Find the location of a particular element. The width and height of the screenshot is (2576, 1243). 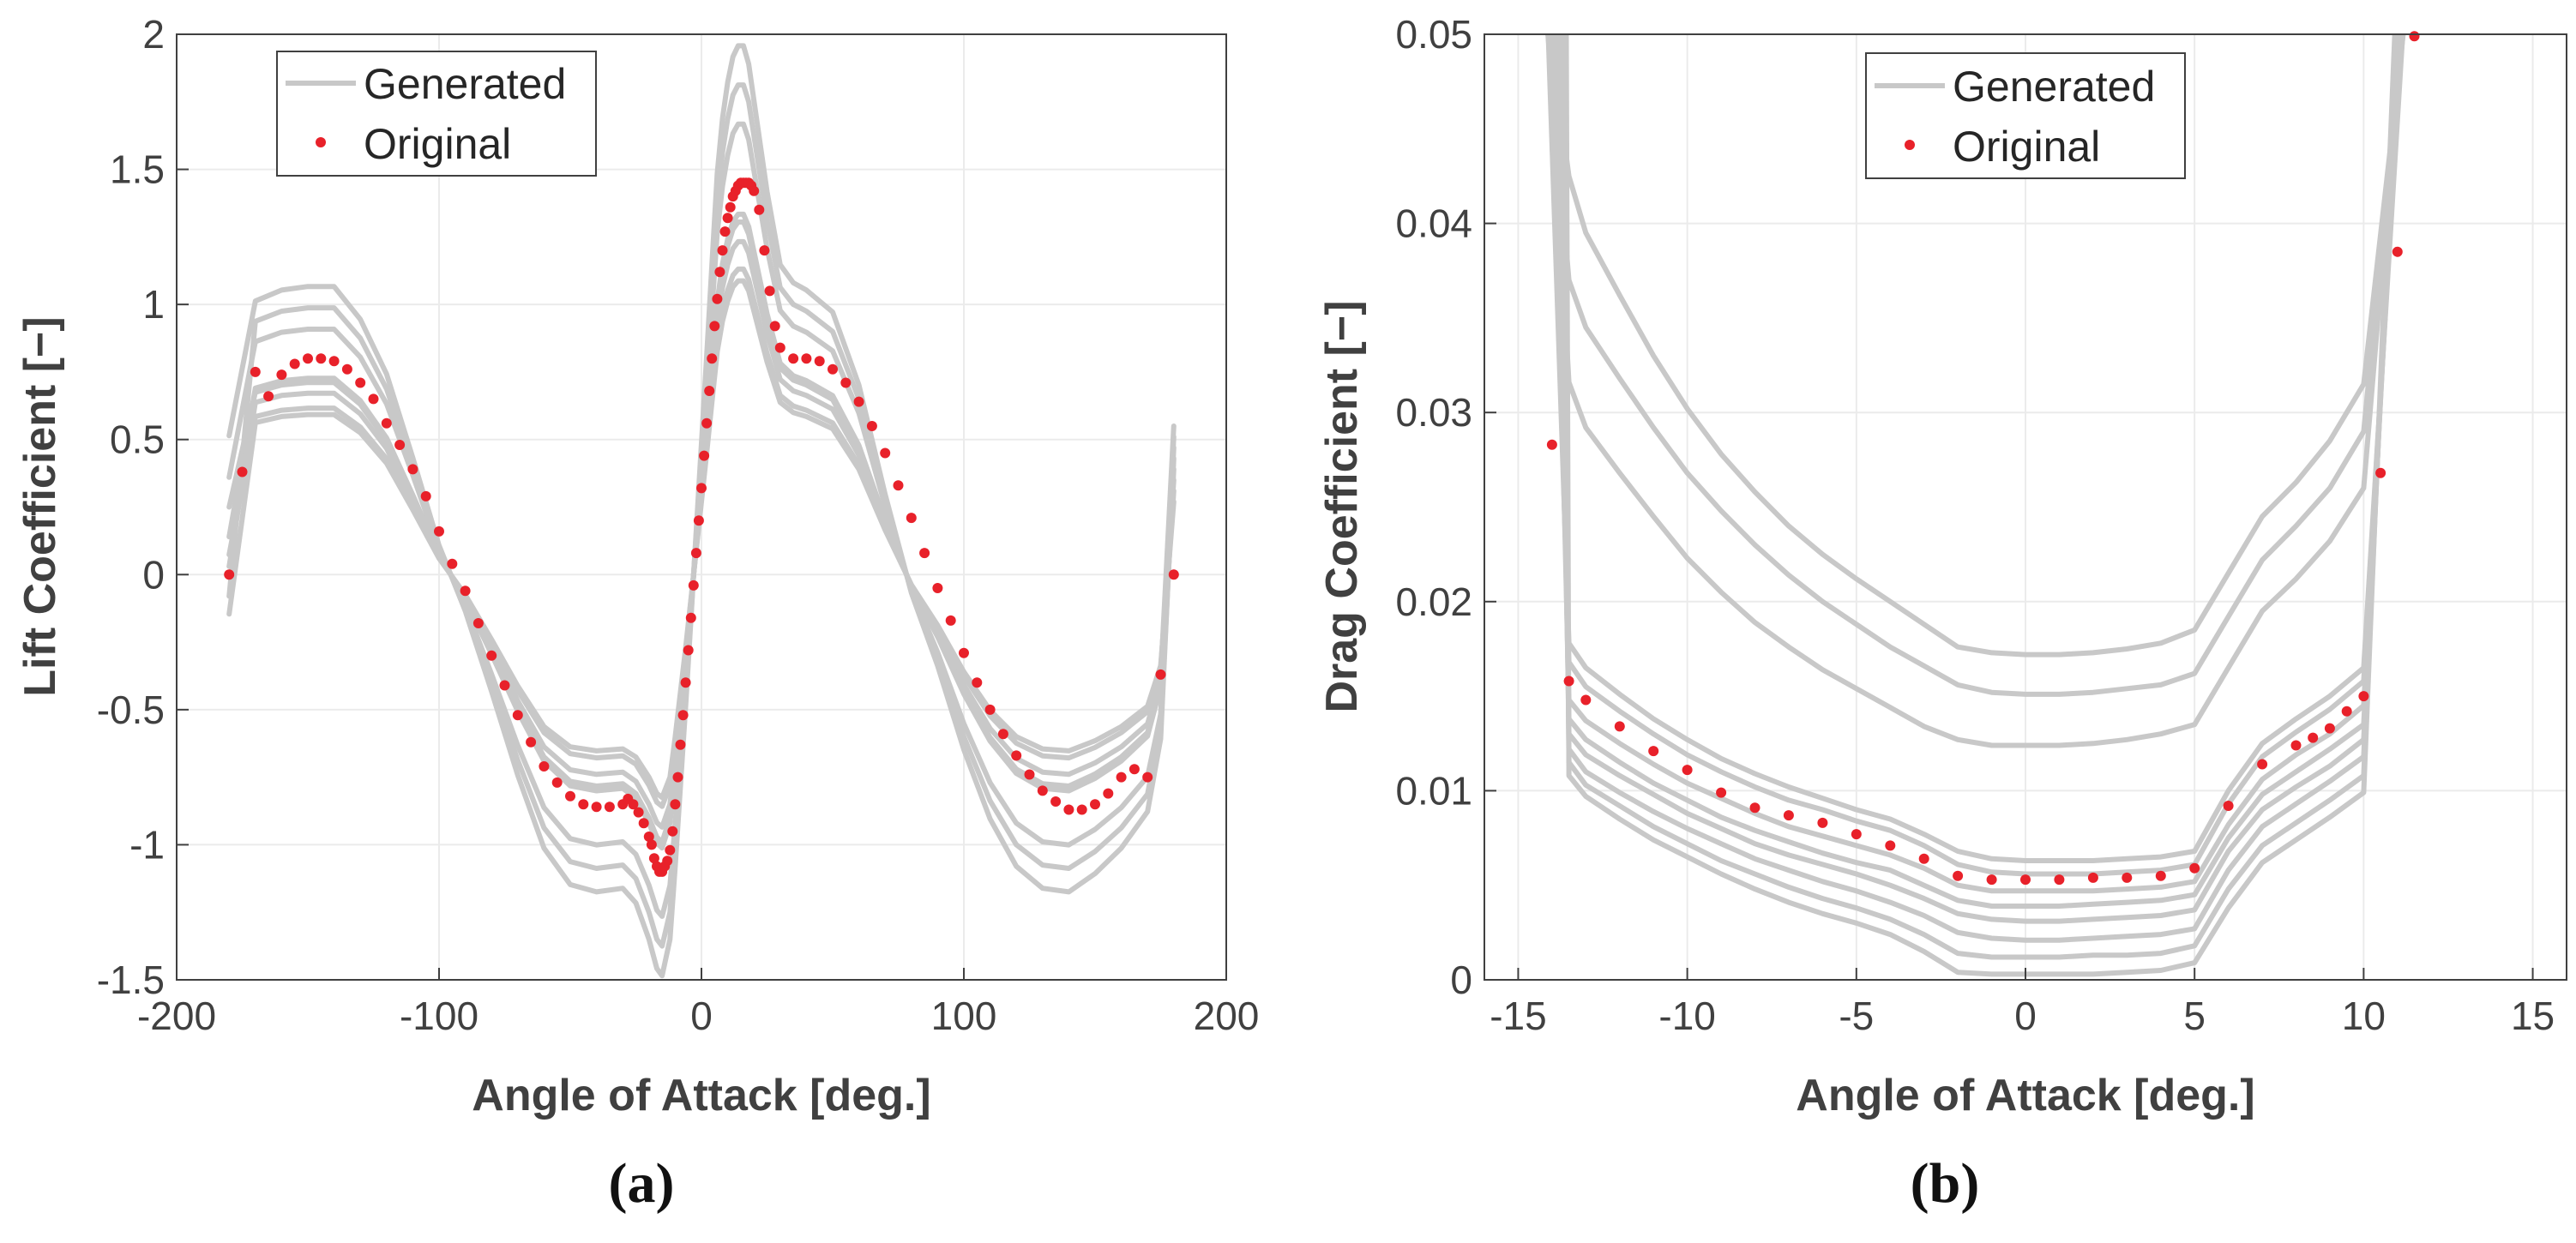

panel-a-legend-box is located at coordinates (436, 114).